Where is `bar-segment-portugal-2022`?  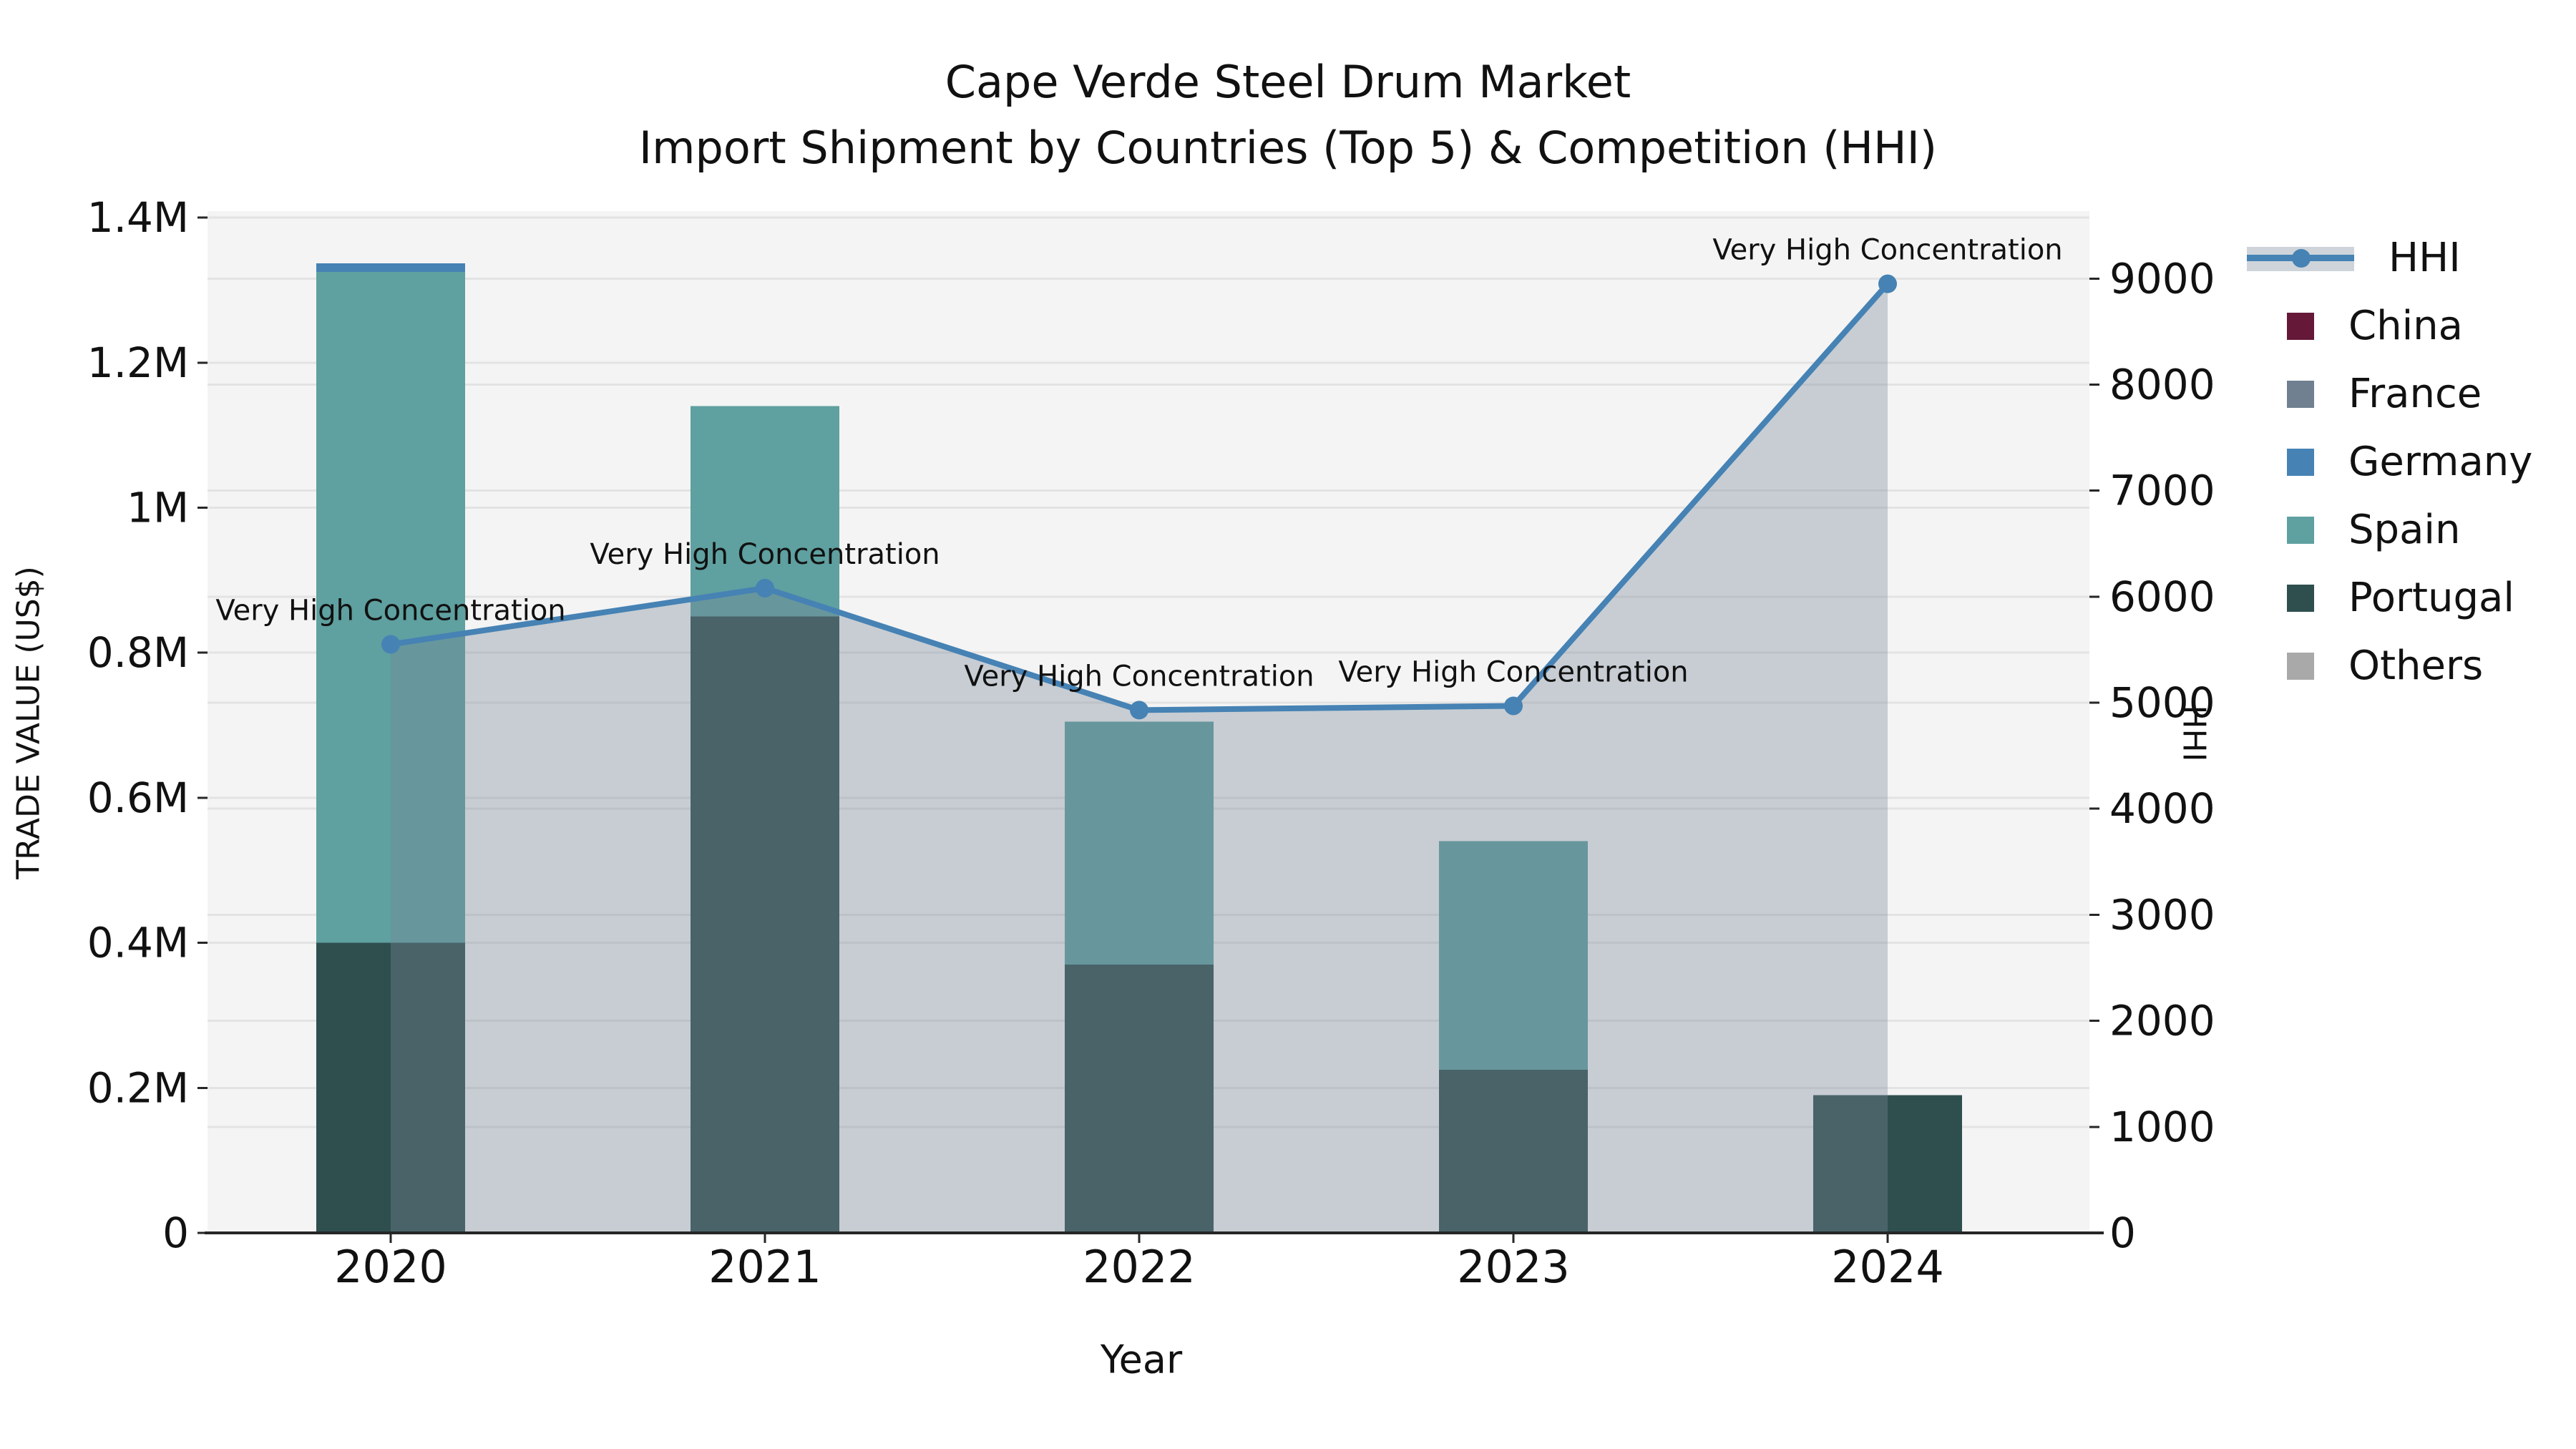 bar-segment-portugal-2022 is located at coordinates (1139, 1099).